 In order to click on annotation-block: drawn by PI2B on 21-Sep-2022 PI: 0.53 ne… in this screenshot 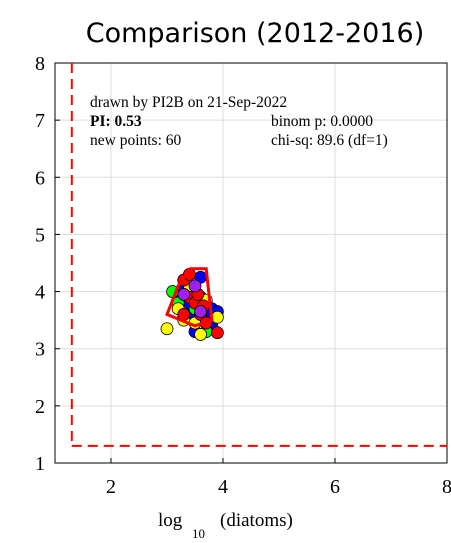, I will do `click(239, 121)`.